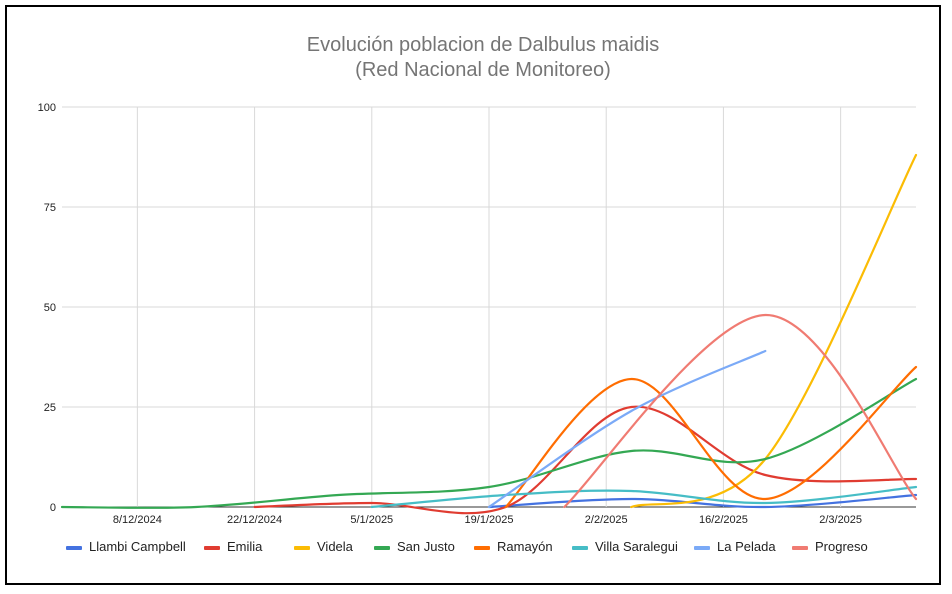  Describe the element at coordinates (746, 546) in the screenshot. I see `legend-label: La Pelada` at that location.